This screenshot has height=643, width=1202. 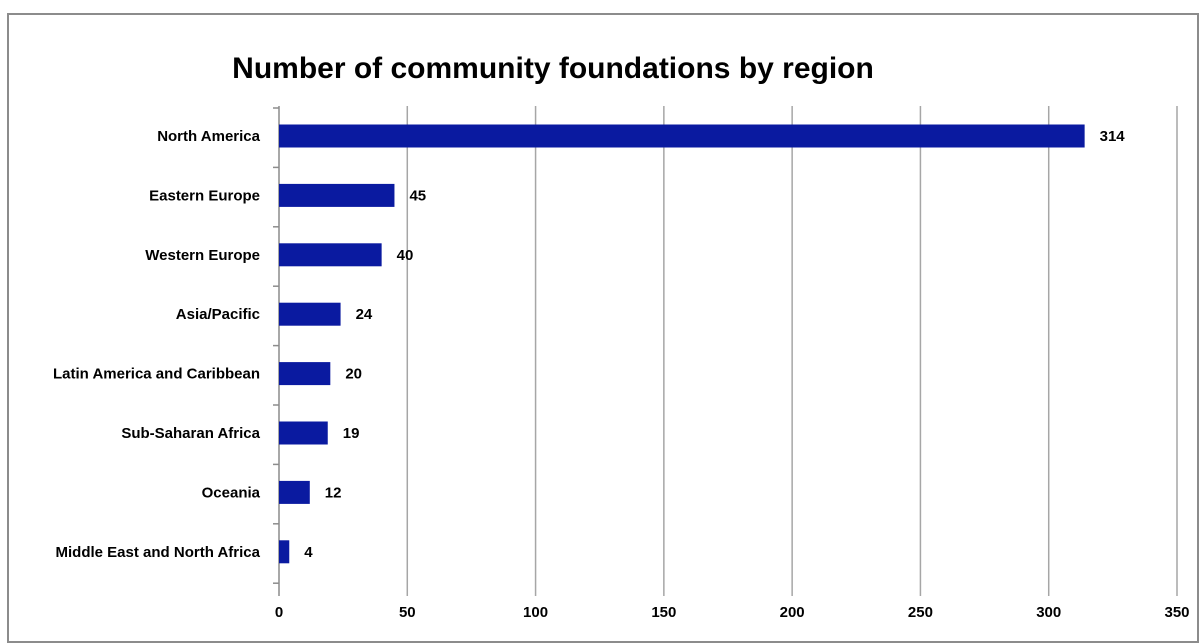 I want to click on category-label: Oceania, so click(x=231, y=492).